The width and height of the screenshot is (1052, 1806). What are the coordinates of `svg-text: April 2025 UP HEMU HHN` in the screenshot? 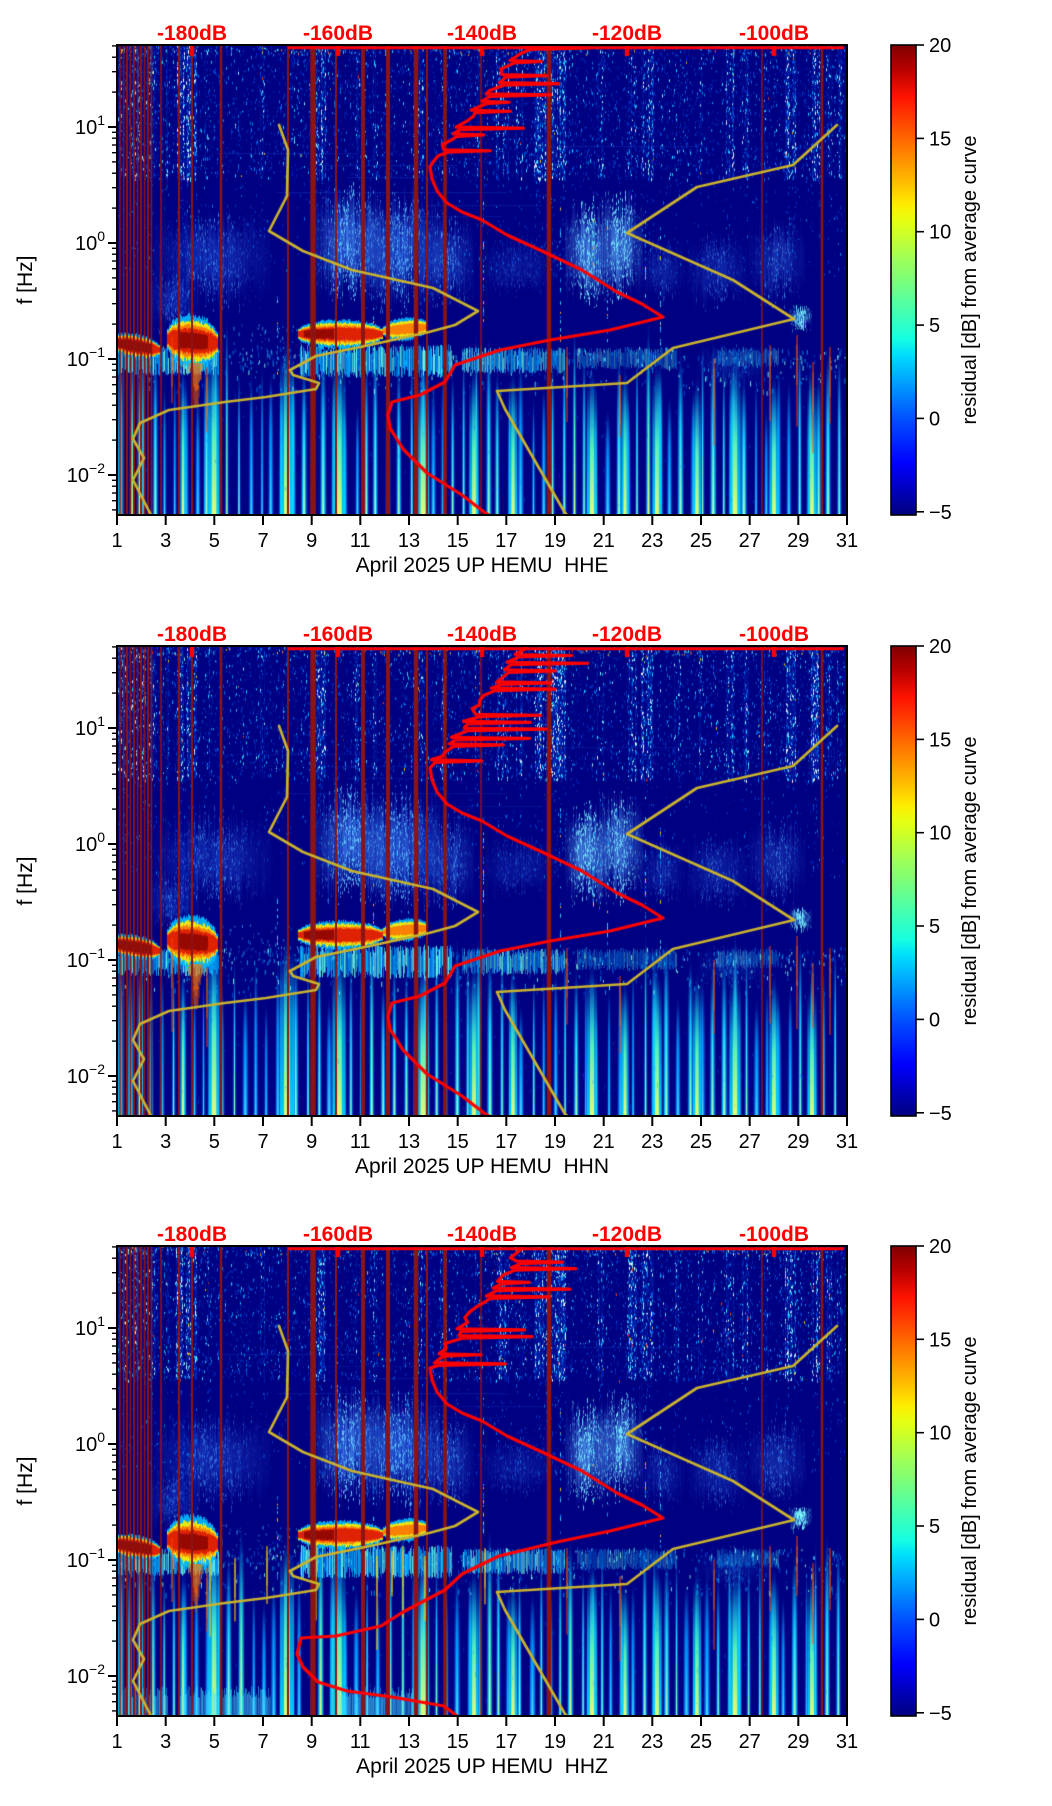 It's located at (482, 1166).